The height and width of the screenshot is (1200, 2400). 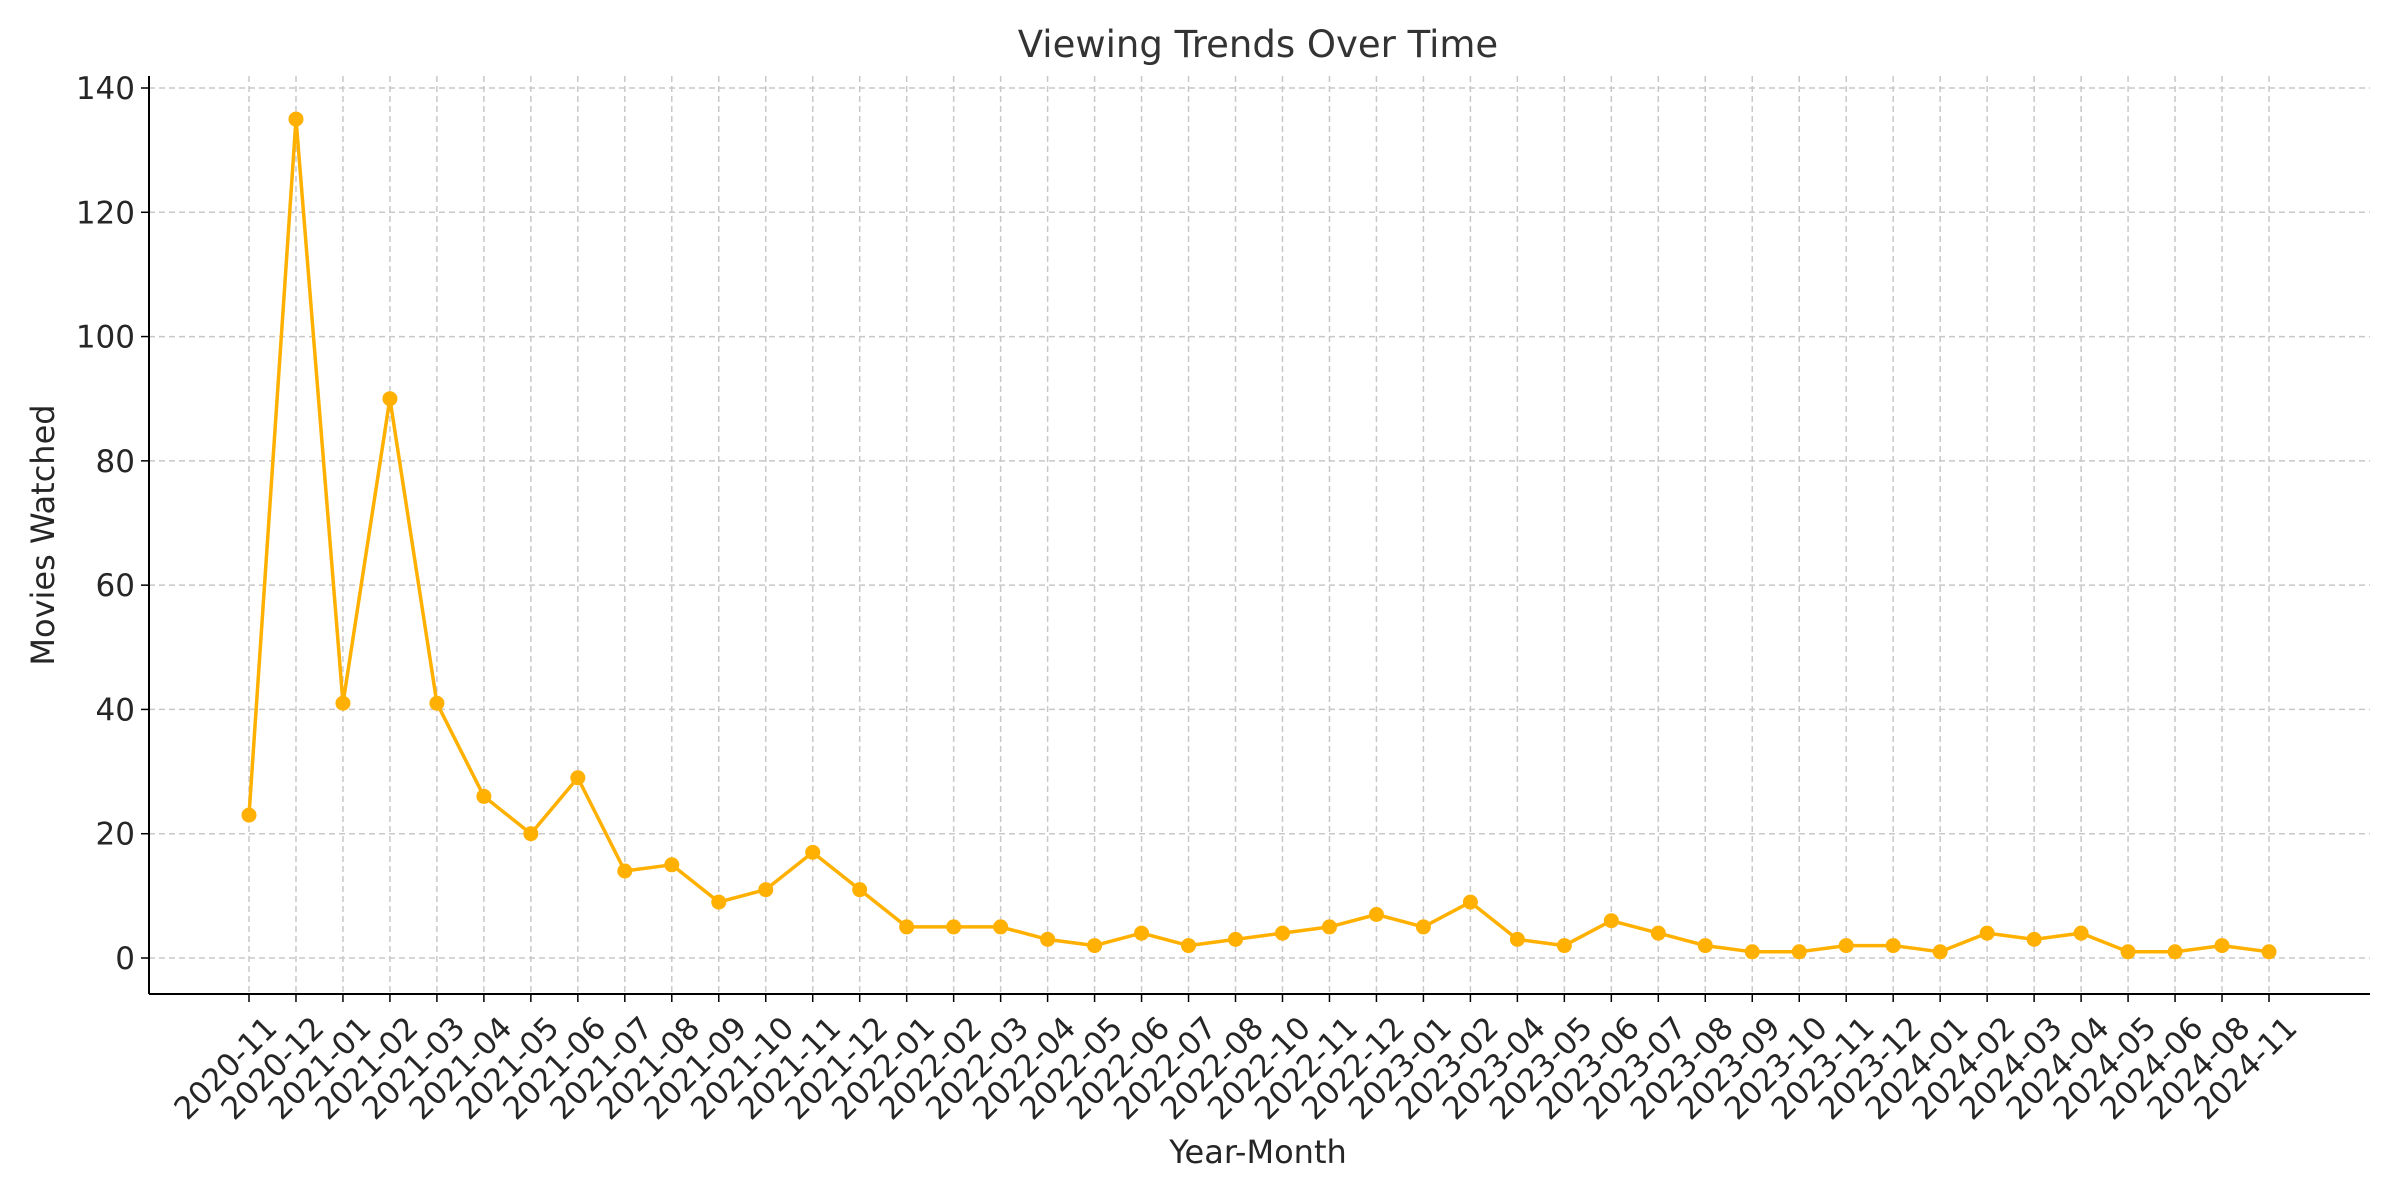 I want to click on y-tick-label: 120, so click(x=105, y=213).